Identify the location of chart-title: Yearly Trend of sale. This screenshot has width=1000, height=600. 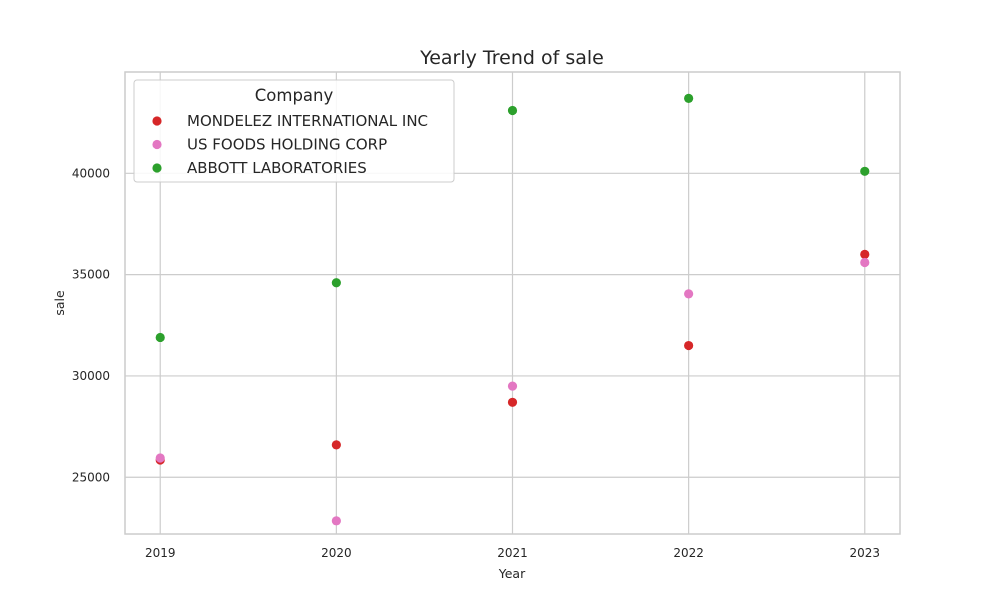
(511, 58).